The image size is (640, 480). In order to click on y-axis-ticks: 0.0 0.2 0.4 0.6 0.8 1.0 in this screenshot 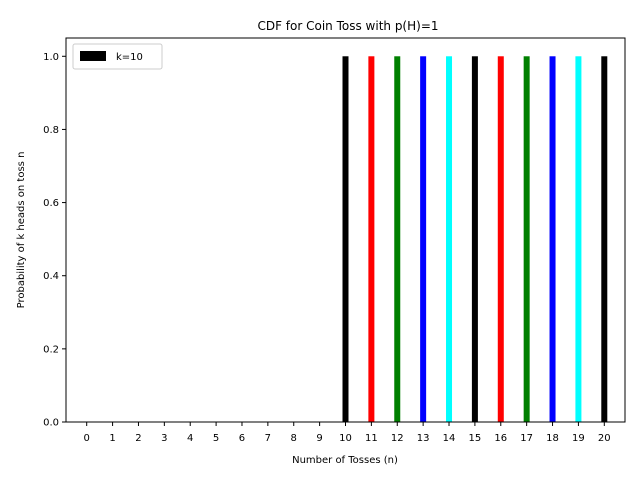, I will do `click(54, 240)`.